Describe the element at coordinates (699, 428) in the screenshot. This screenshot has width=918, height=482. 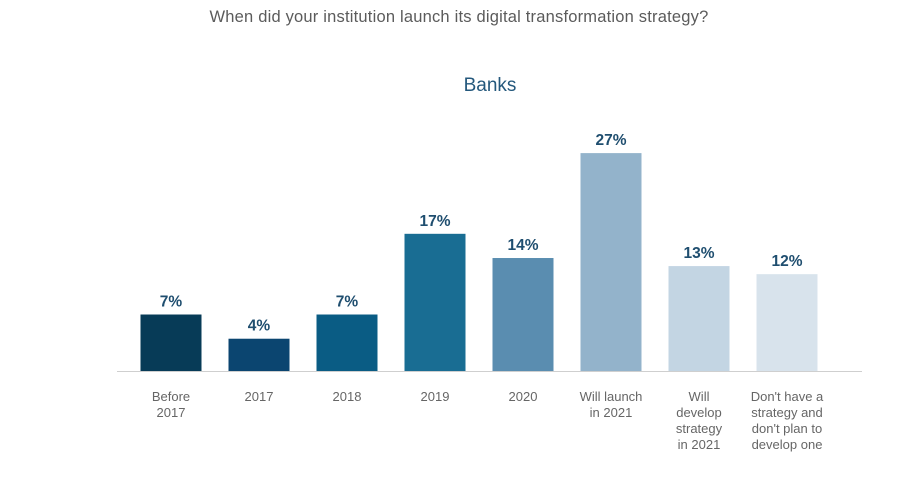
I see `category-label-6-line-2: strategy` at that location.